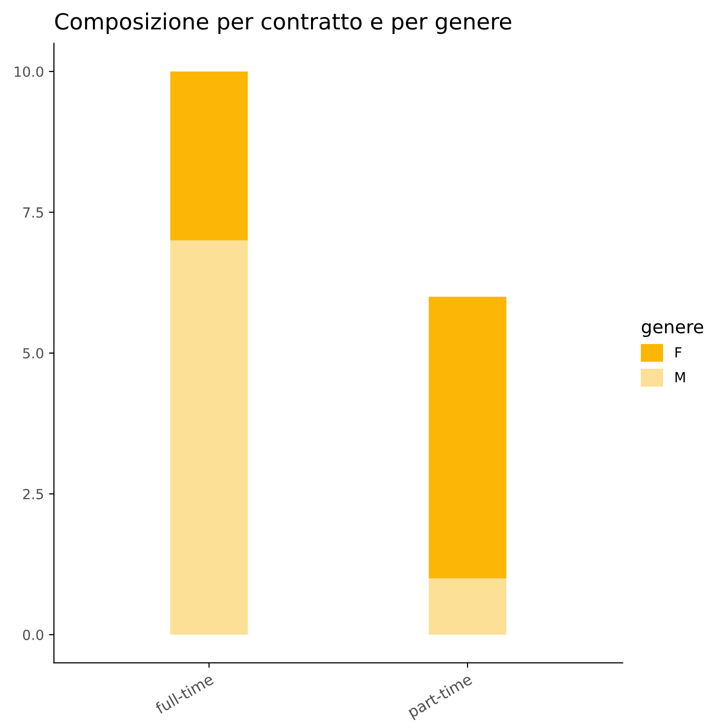  Describe the element at coordinates (680, 377) in the screenshot. I see `legend-label: M` at that location.